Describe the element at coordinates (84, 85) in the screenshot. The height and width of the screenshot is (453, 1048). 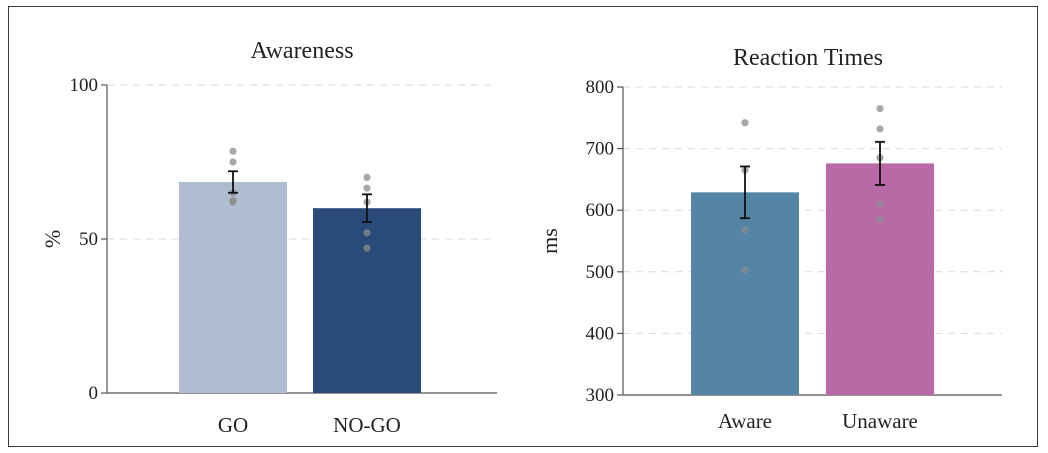
I see `y-tick-label: 100` at that location.